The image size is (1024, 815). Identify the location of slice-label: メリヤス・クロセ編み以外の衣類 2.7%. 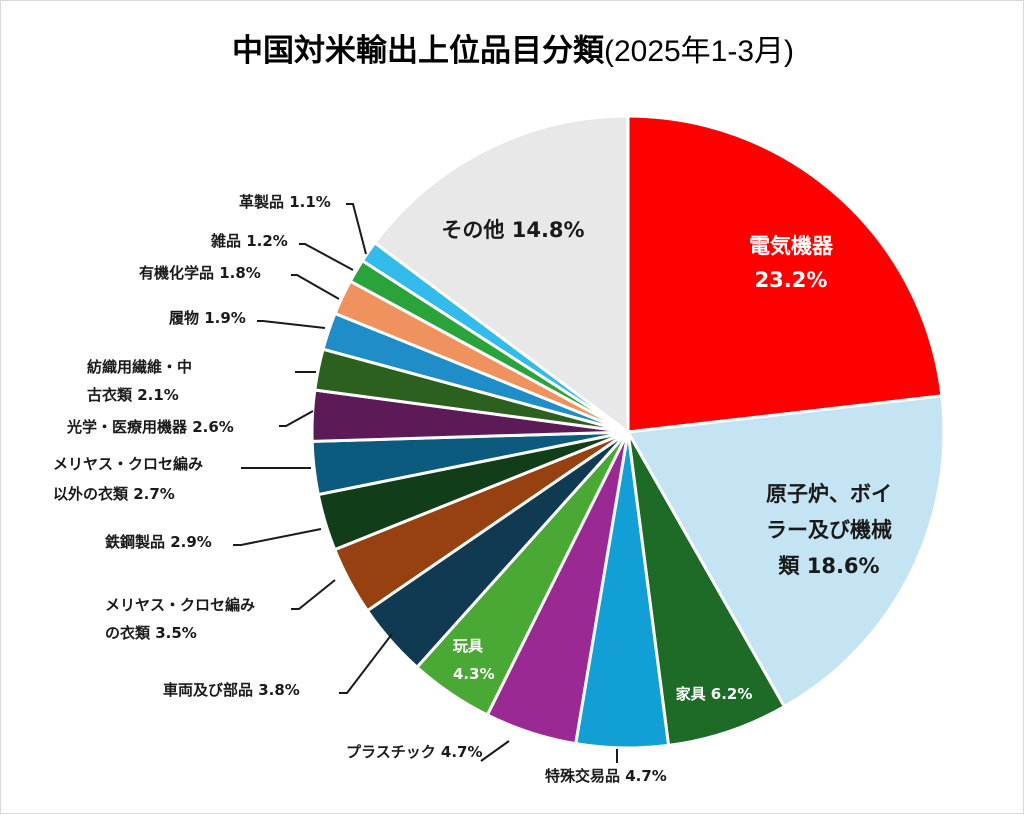
(128, 479).